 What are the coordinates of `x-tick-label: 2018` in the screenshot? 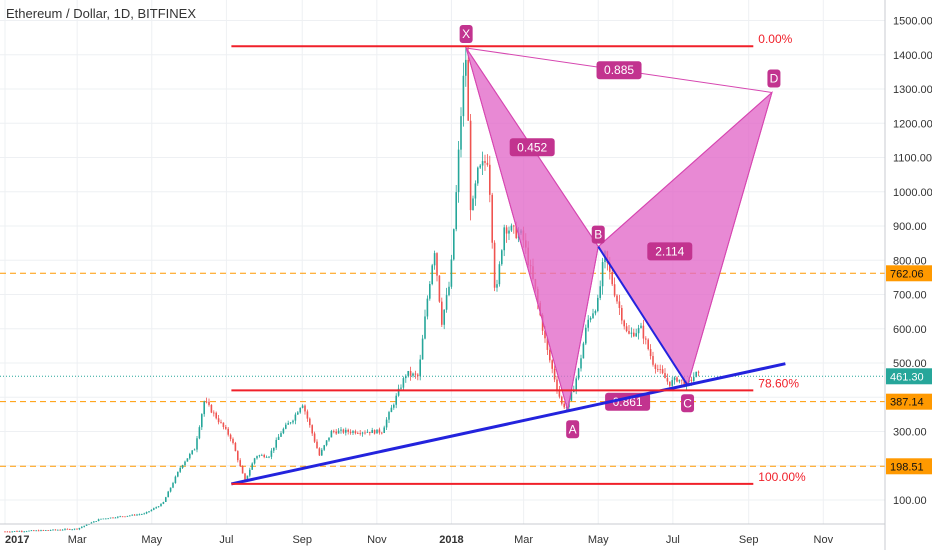 It's located at (451, 540).